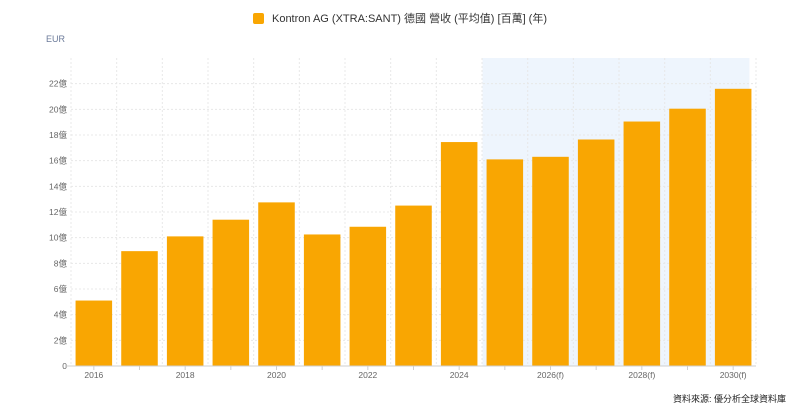  Describe the element at coordinates (459, 375) in the screenshot. I see `x-tick-label: 2024` at that location.